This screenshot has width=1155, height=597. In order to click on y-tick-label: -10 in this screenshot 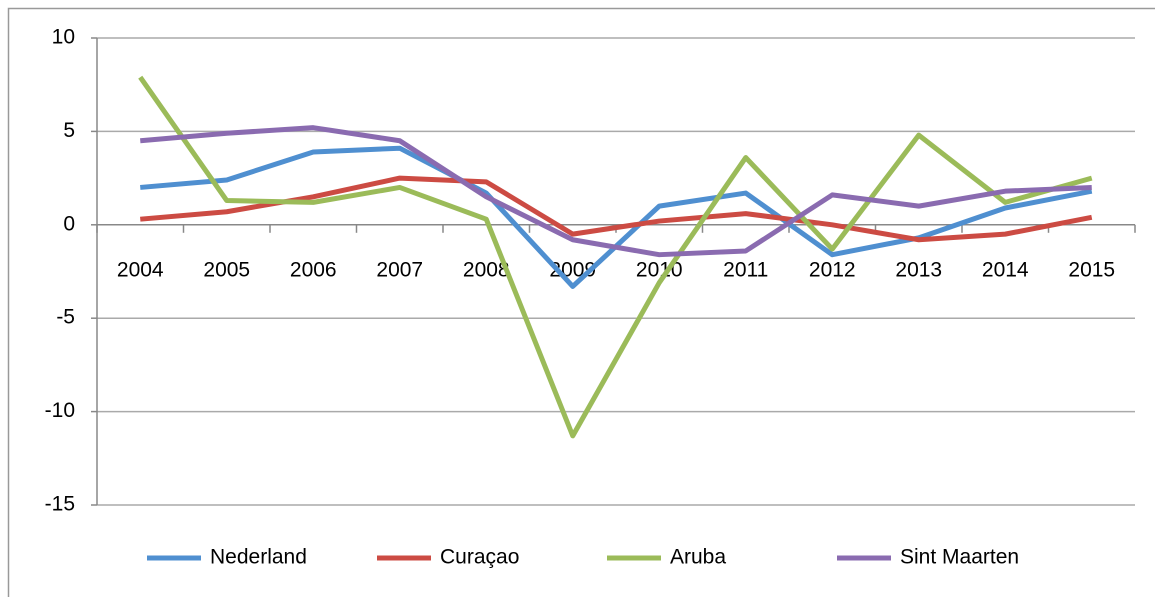, I will do `click(60, 410)`.